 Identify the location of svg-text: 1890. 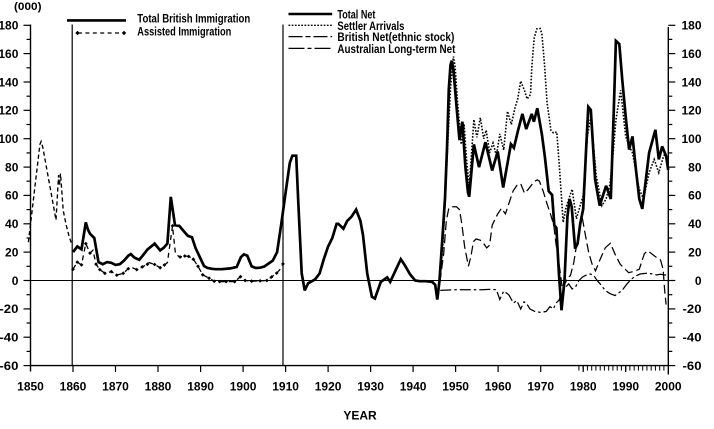
(200, 387).